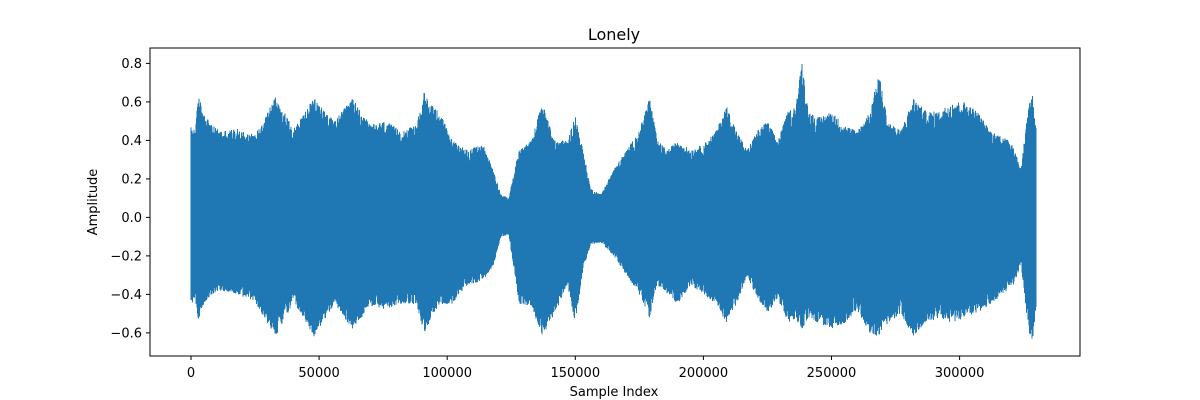 The height and width of the screenshot is (400, 1200). I want to click on chart-title: Lonely, so click(614, 34).